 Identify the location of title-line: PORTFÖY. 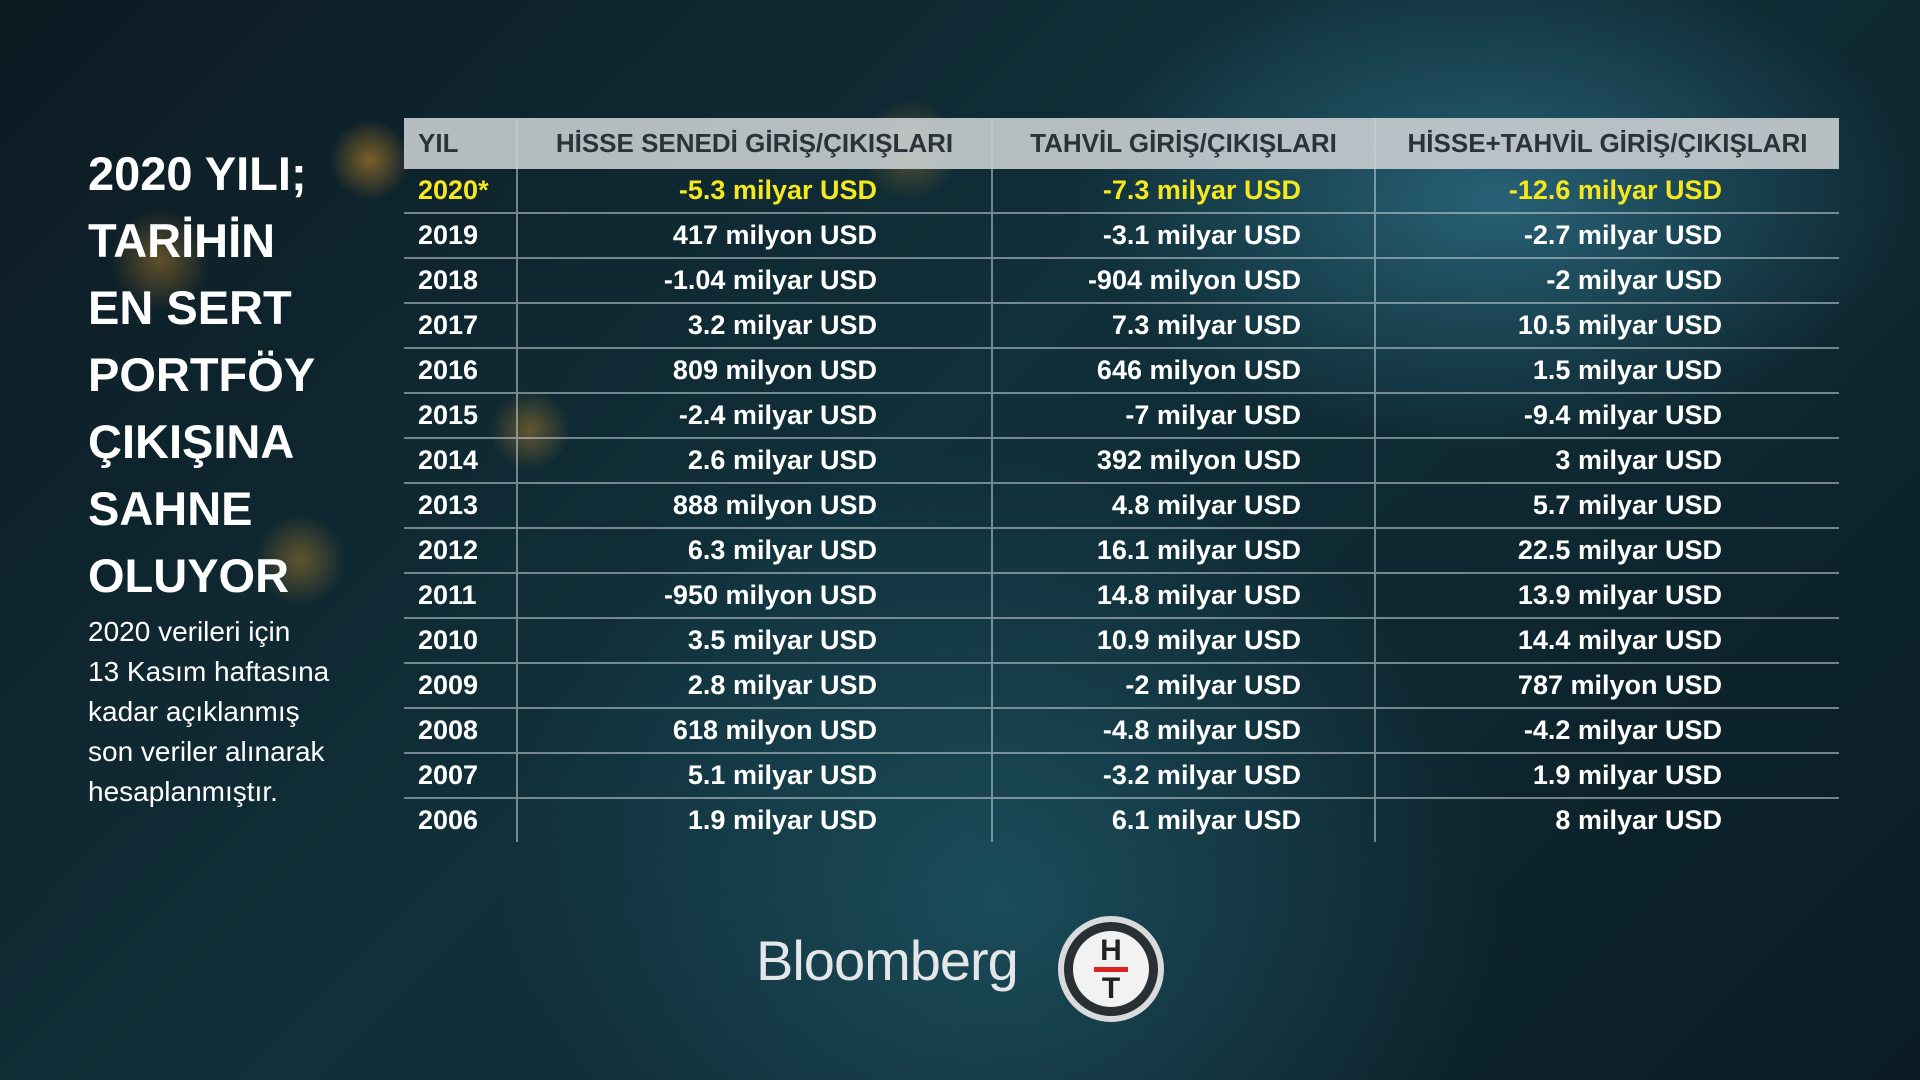
(202, 374).